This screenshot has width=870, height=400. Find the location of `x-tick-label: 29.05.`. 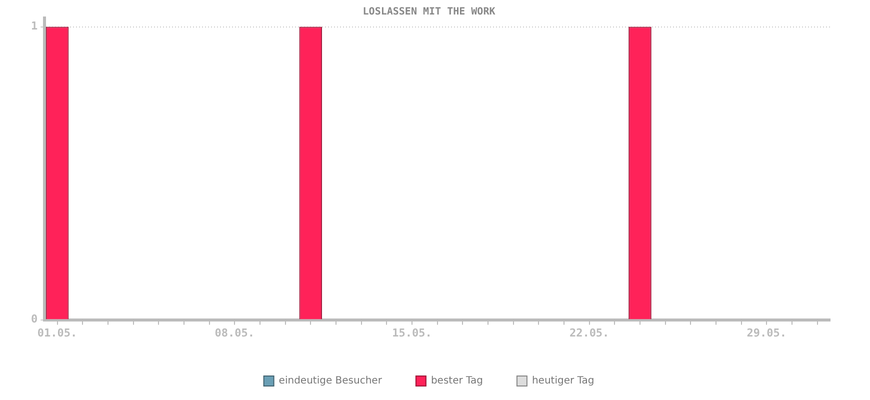

x-tick-label: 29.05. is located at coordinates (766, 333).